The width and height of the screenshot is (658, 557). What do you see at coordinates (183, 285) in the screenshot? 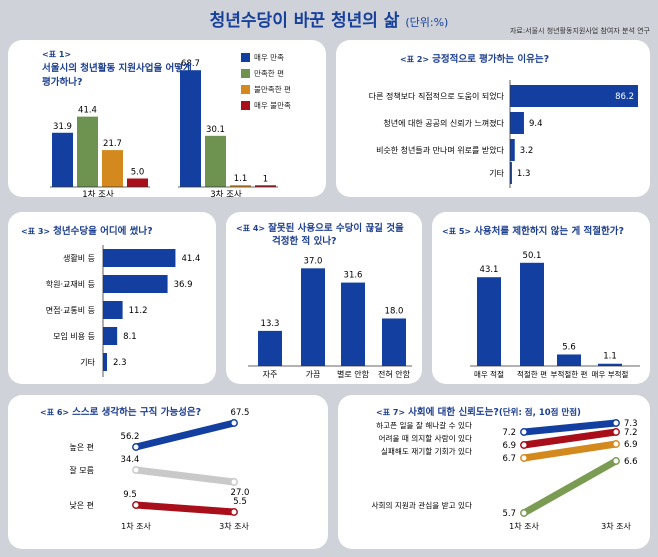
I see `bar-value-label: 36.9` at bounding box center [183, 285].